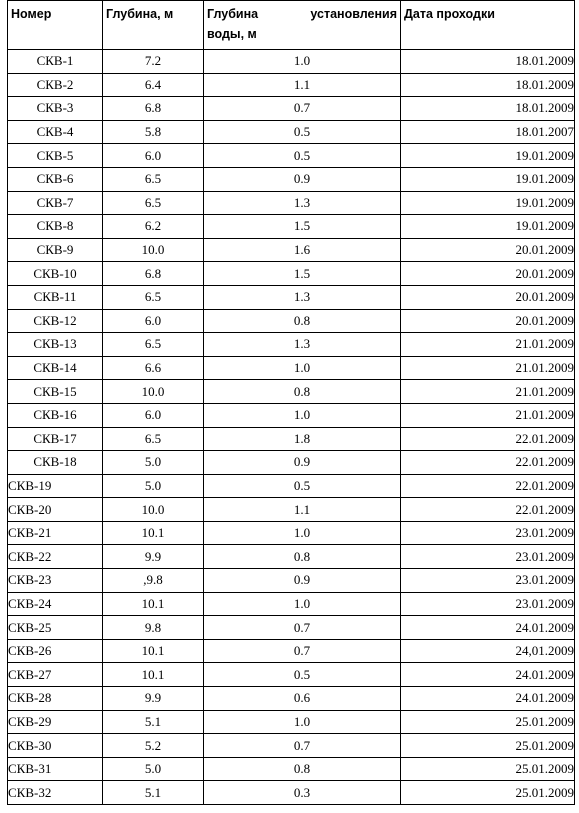  Describe the element at coordinates (353, 14) in the screenshot. I see `header-water-word2: установления` at that location.